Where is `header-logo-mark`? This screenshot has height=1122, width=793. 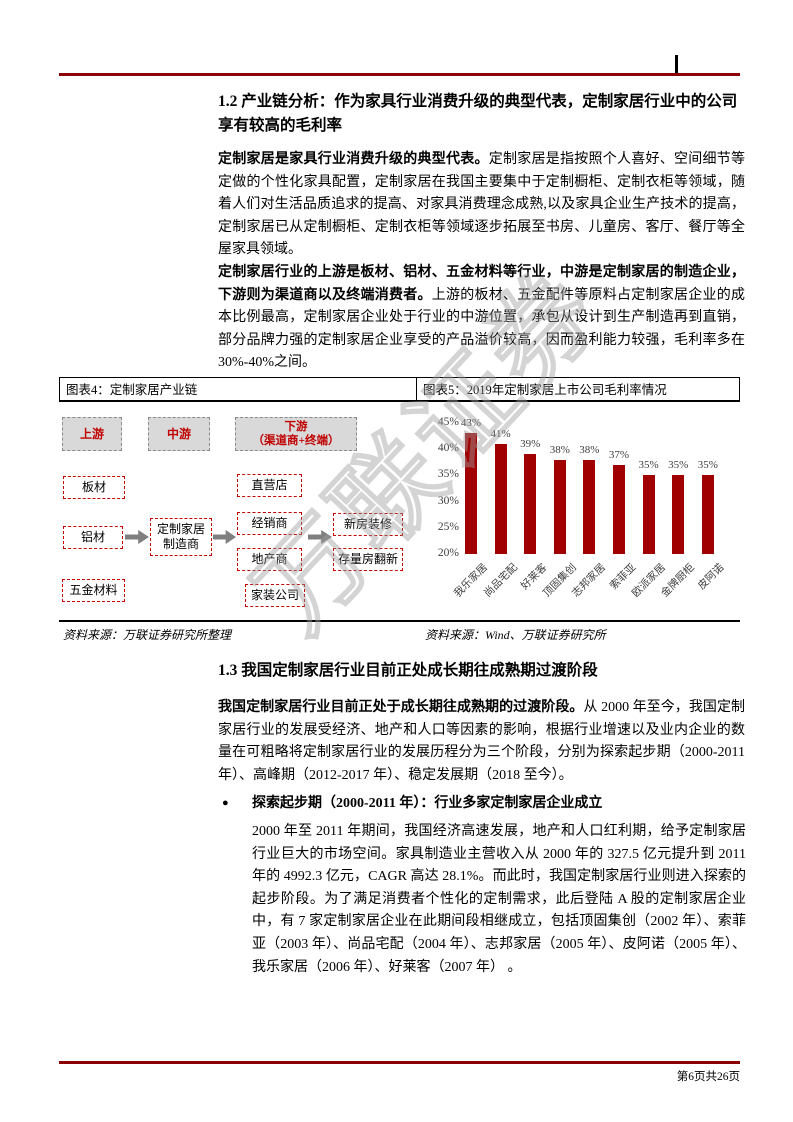 header-logo-mark is located at coordinates (676, 64).